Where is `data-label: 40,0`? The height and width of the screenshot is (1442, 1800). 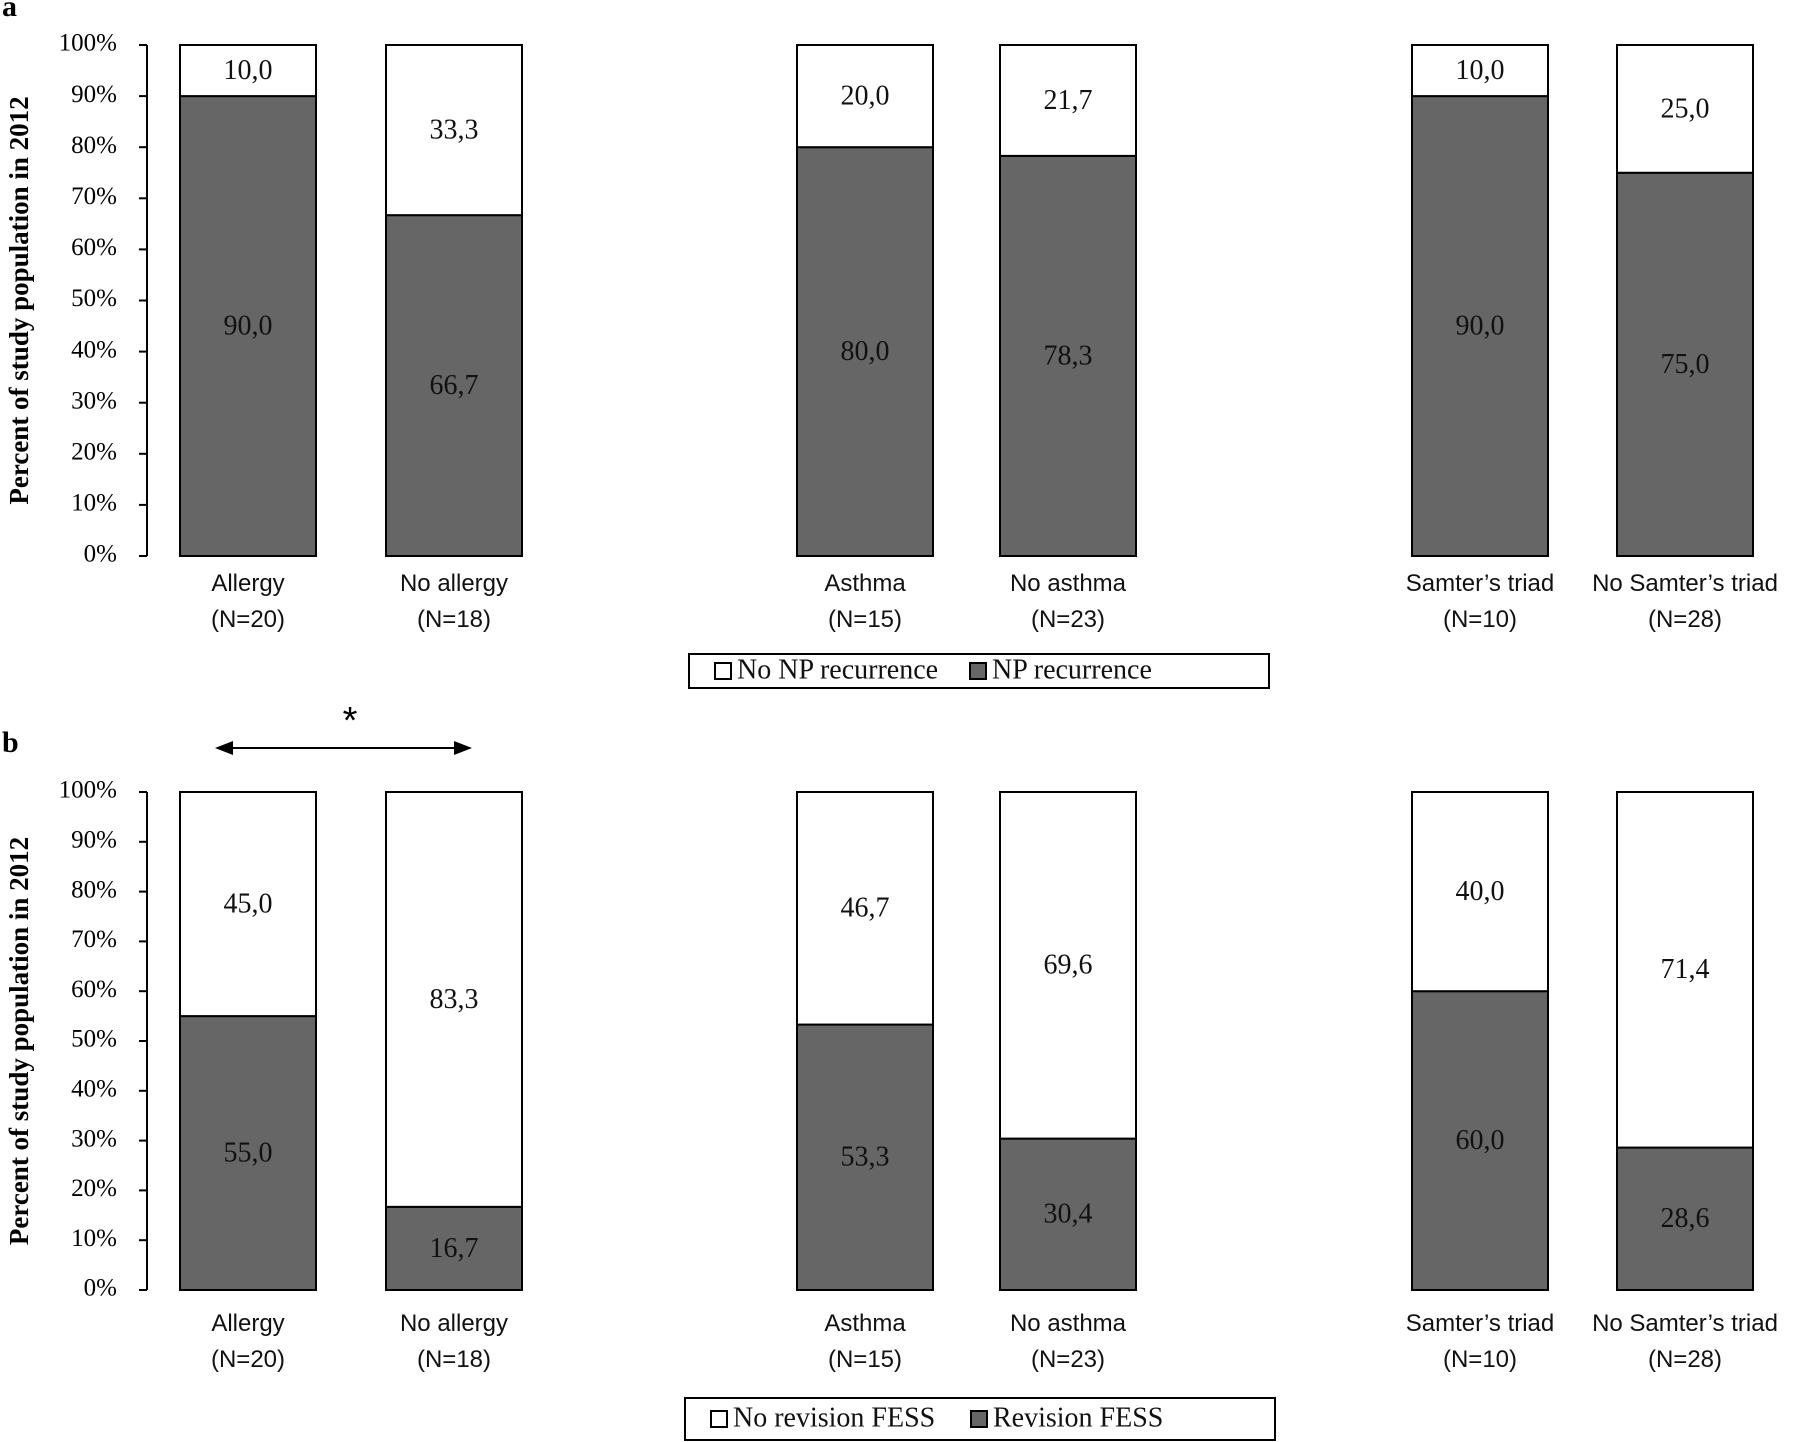
data-label: 40,0 is located at coordinates (1480, 891).